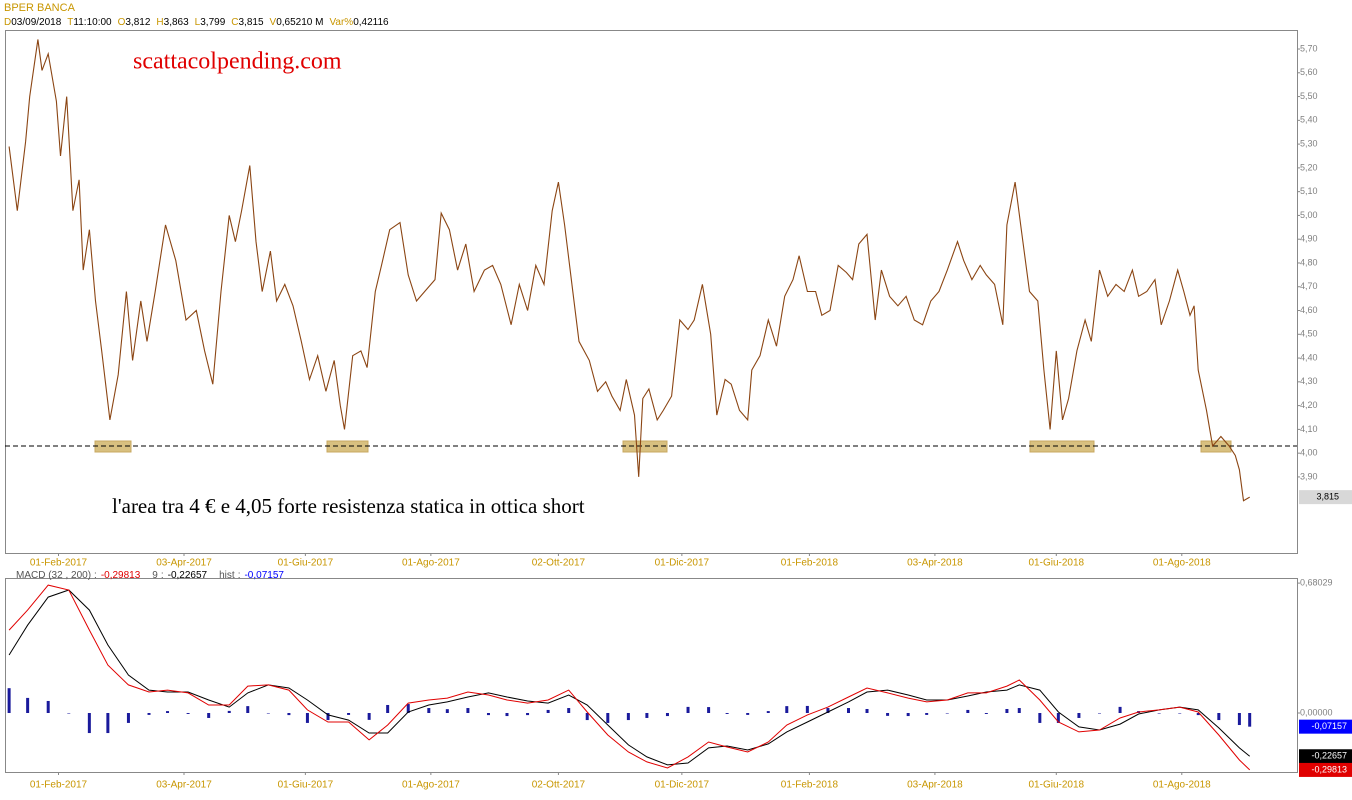  Describe the element at coordinates (1309, 381) in the screenshot. I see `y-tick-label: 4,30` at that location.